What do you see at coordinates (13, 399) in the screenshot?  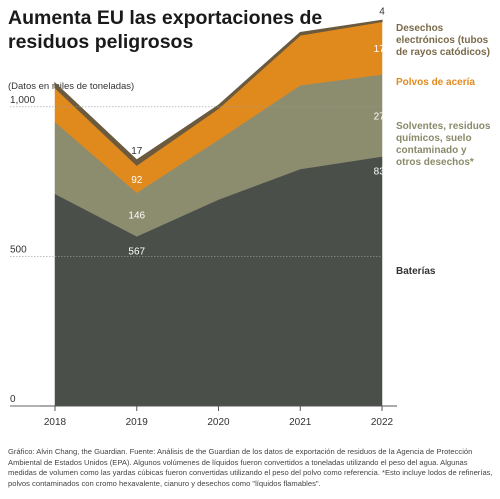 I see `y-tick-label: 0` at bounding box center [13, 399].